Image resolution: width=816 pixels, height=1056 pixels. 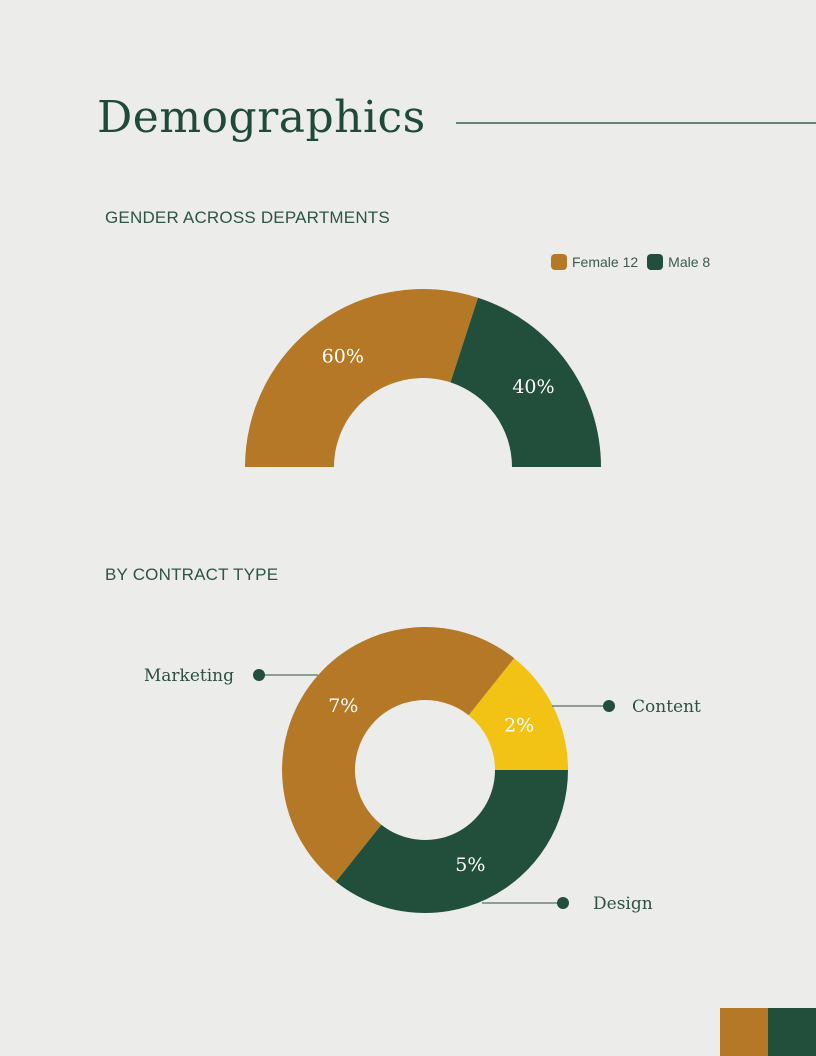 I want to click on gender-slice-male, so click(x=525, y=382).